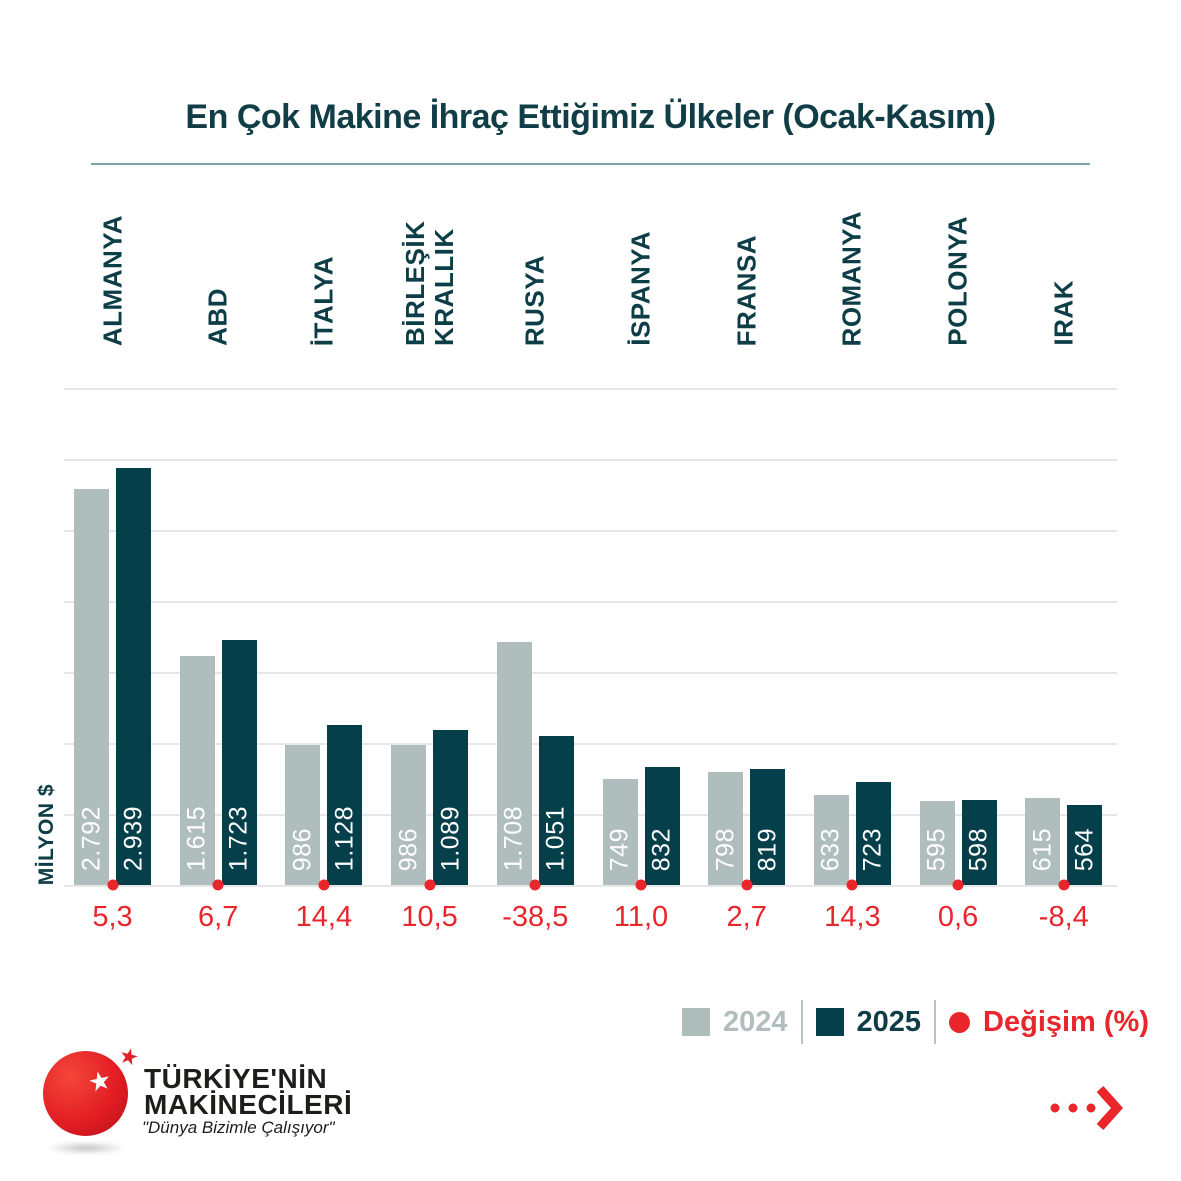 The image size is (1181, 1181). What do you see at coordinates (661, 849) in the screenshot?
I see `bar-value-2025: 832` at bounding box center [661, 849].